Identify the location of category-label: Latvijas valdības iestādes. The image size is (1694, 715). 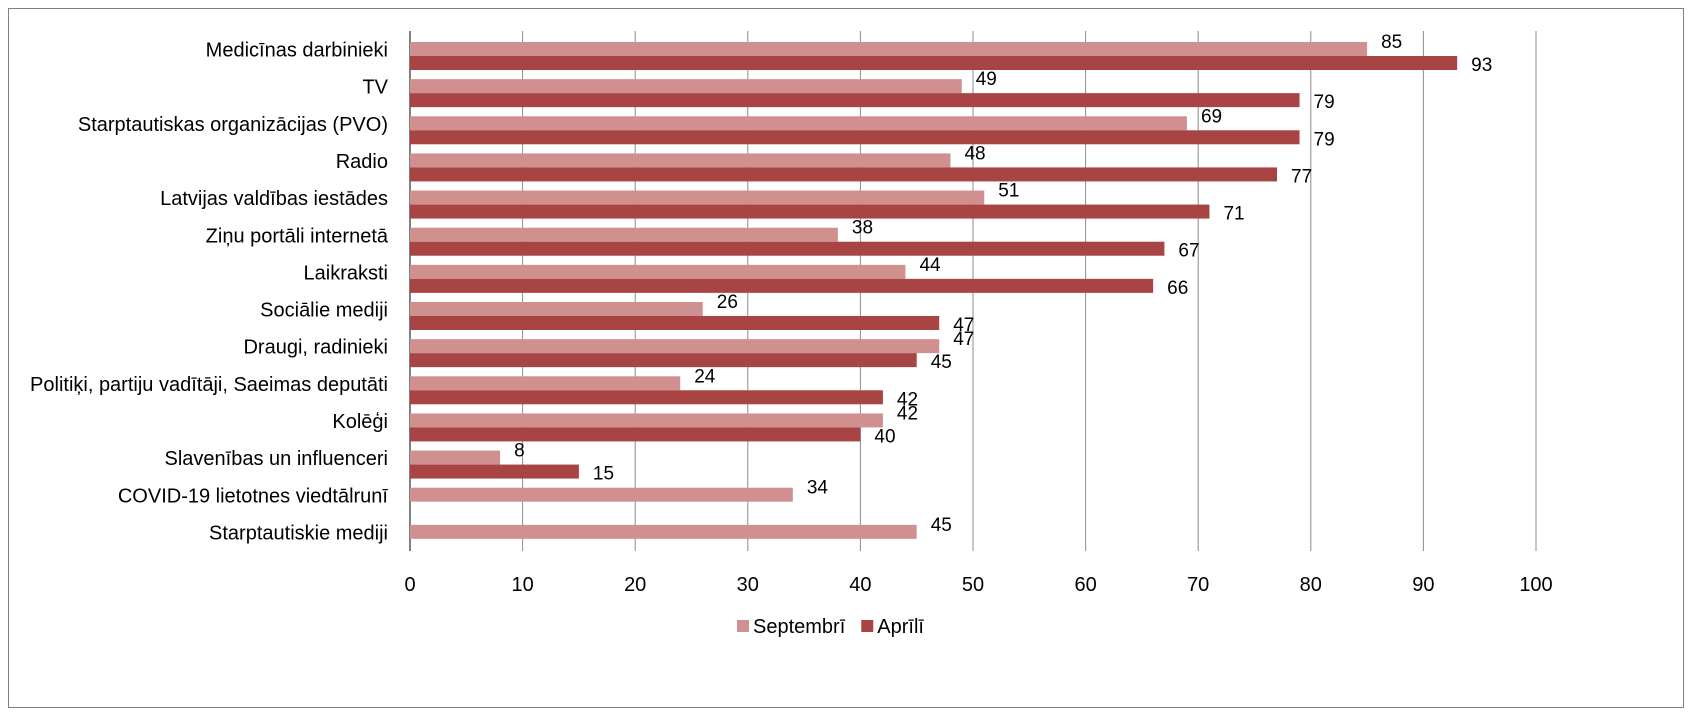
(274, 199).